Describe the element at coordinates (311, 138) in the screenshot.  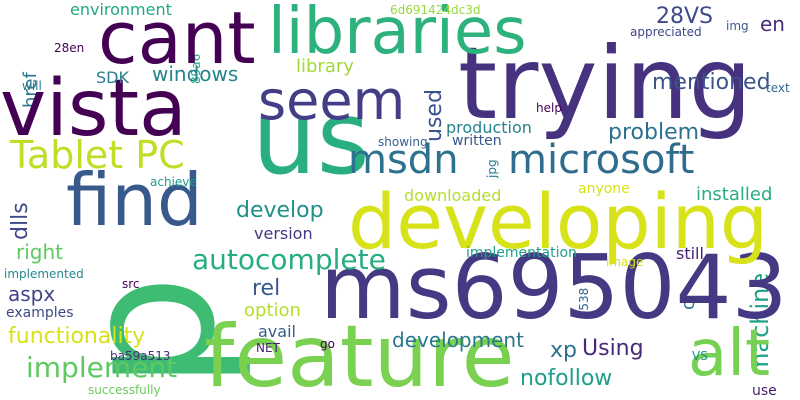
I see `word-us: us` at that location.